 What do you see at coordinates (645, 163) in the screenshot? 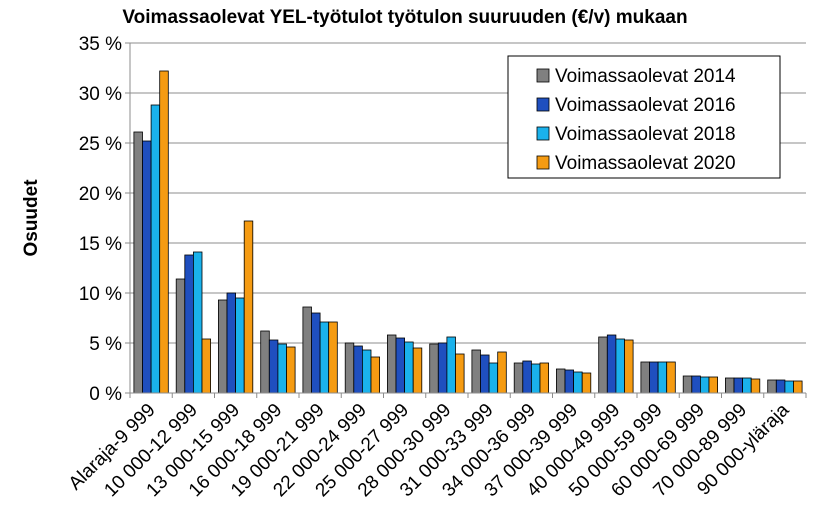
I see `legend-label: Voimassaolevat 2020` at bounding box center [645, 163].